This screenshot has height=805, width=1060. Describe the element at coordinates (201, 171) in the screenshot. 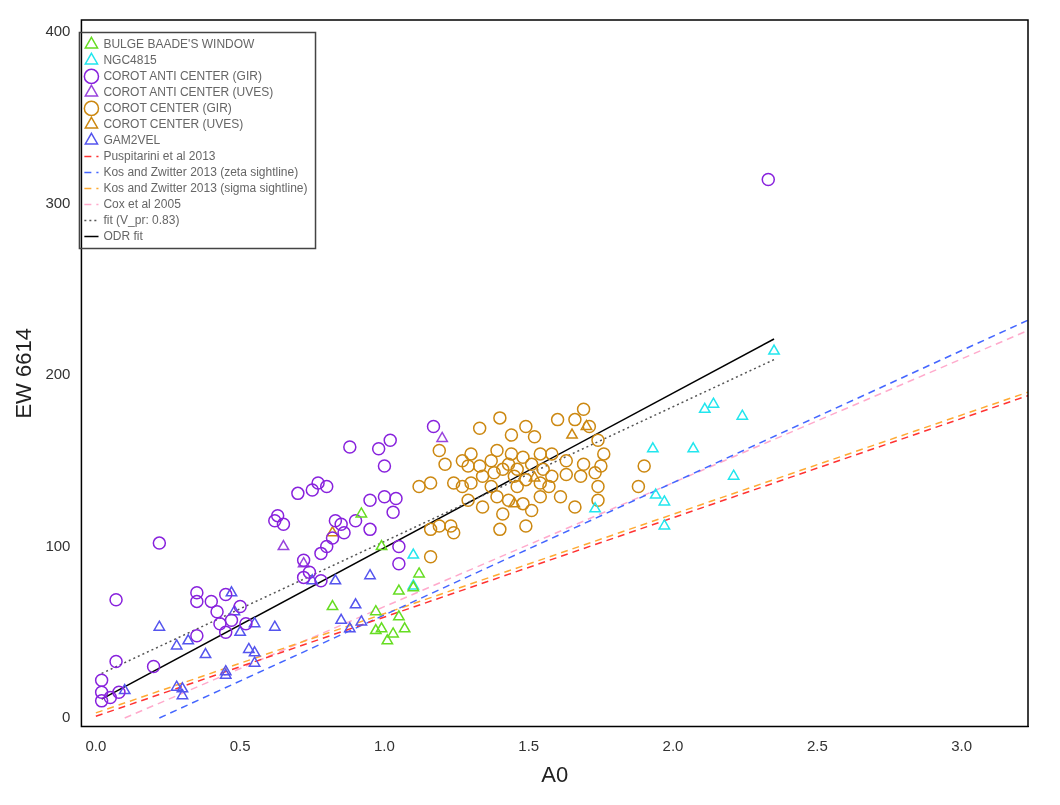

I see `legend-label: Kos and Zwitter 2013 (zeta sightline)` at that location.